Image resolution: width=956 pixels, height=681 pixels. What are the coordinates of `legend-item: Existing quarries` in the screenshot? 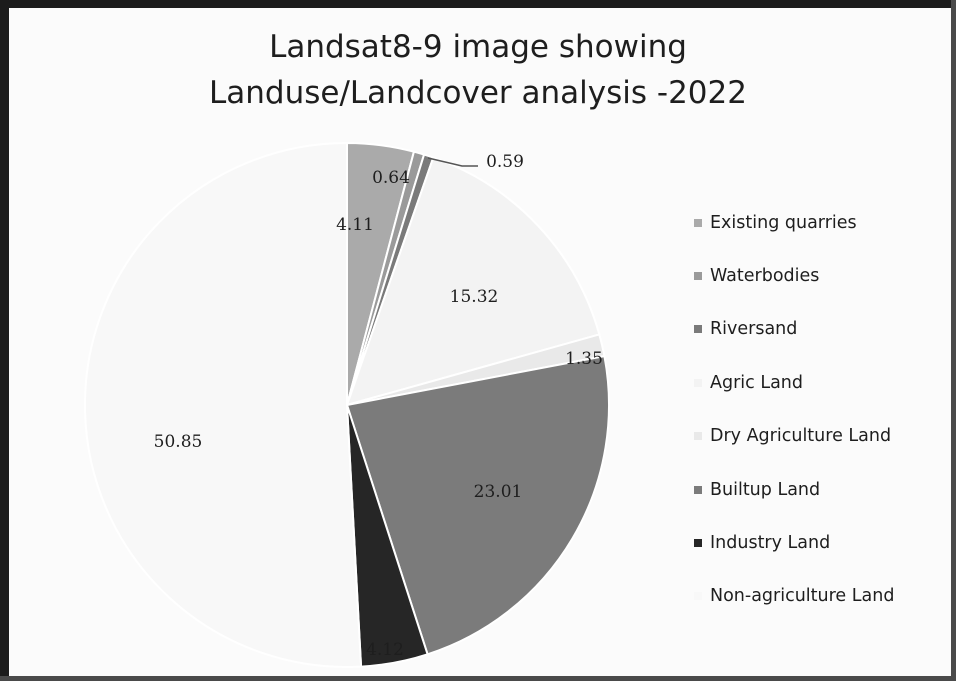 It's located at (822, 222).